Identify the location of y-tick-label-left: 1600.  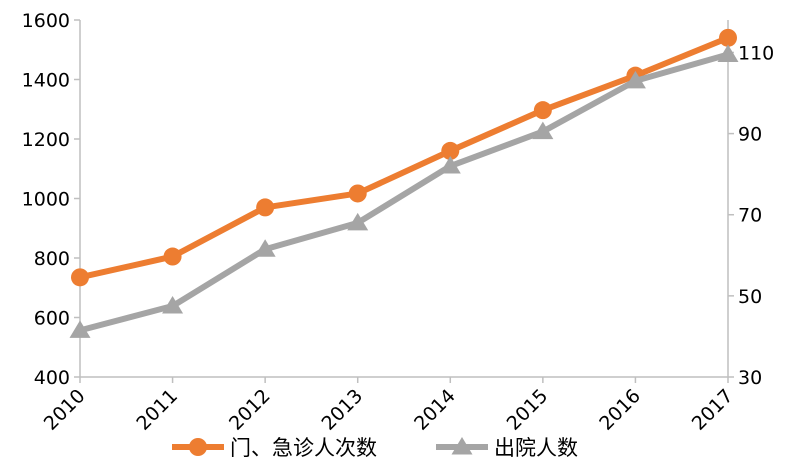
(46, 21).